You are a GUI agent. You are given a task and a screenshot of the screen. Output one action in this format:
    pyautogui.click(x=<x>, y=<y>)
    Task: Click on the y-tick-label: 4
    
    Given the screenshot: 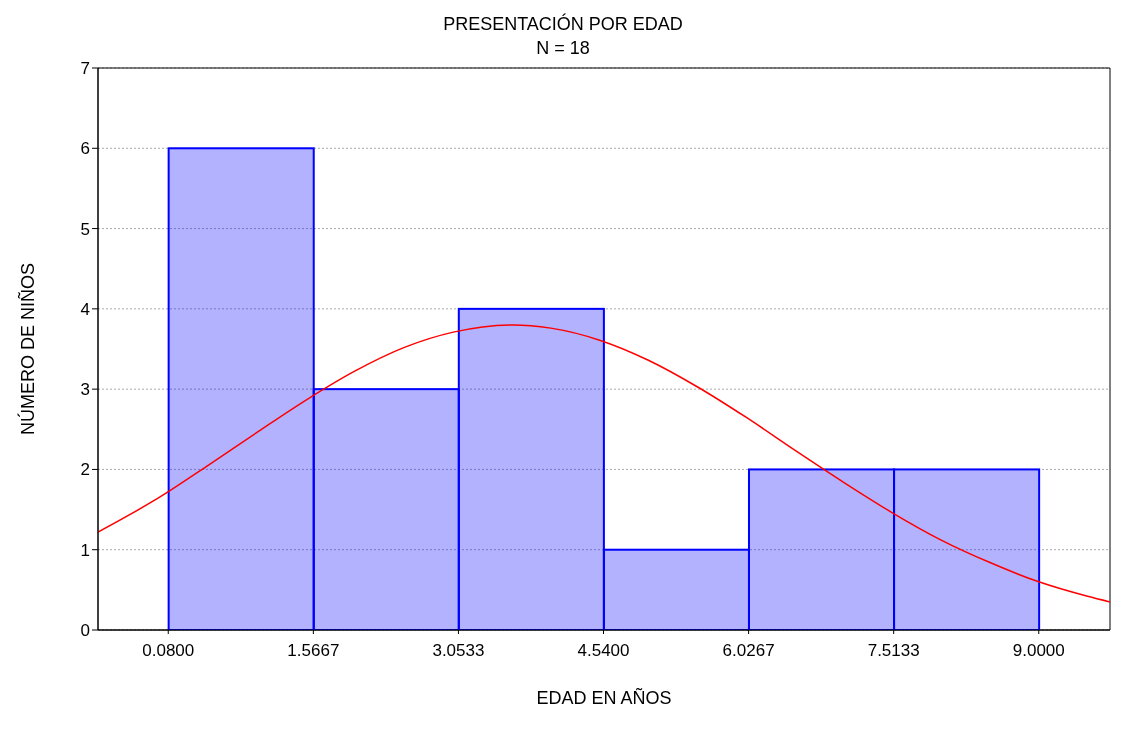 What is the action you would take?
    pyautogui.click(x=85, y=309)
    